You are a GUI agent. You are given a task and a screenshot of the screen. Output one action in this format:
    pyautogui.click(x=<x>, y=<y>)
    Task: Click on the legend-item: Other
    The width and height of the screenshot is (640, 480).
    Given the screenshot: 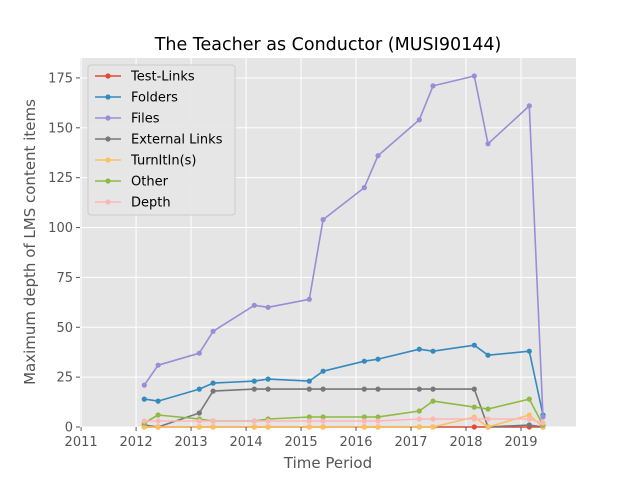 What is the action you would take?
    pyautogui.click(x=132, y=182)
    